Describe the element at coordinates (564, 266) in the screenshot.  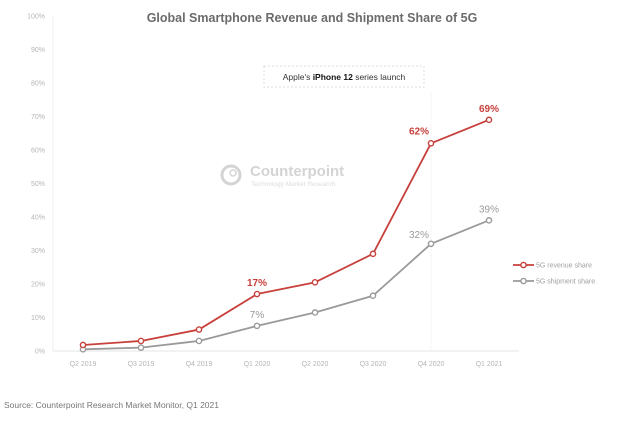
I see `legend-label: 5G revenue share` at that location.